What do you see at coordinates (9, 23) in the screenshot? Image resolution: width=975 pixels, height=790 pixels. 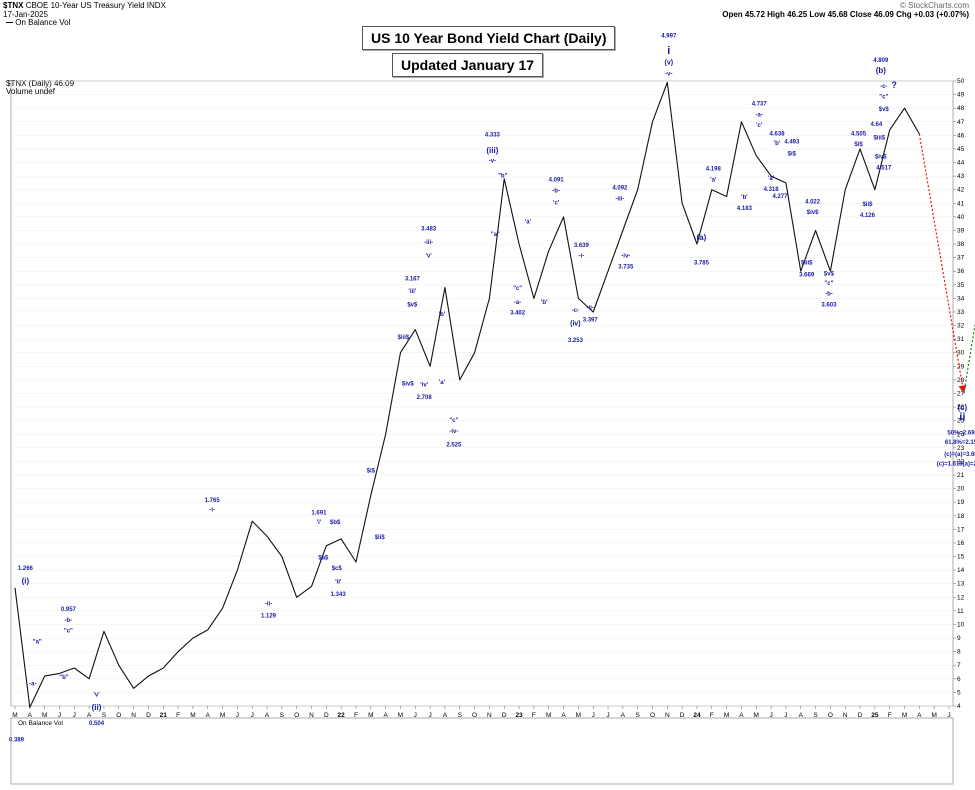 I see `line-swatch-icon` at bounding box center [9, 23].